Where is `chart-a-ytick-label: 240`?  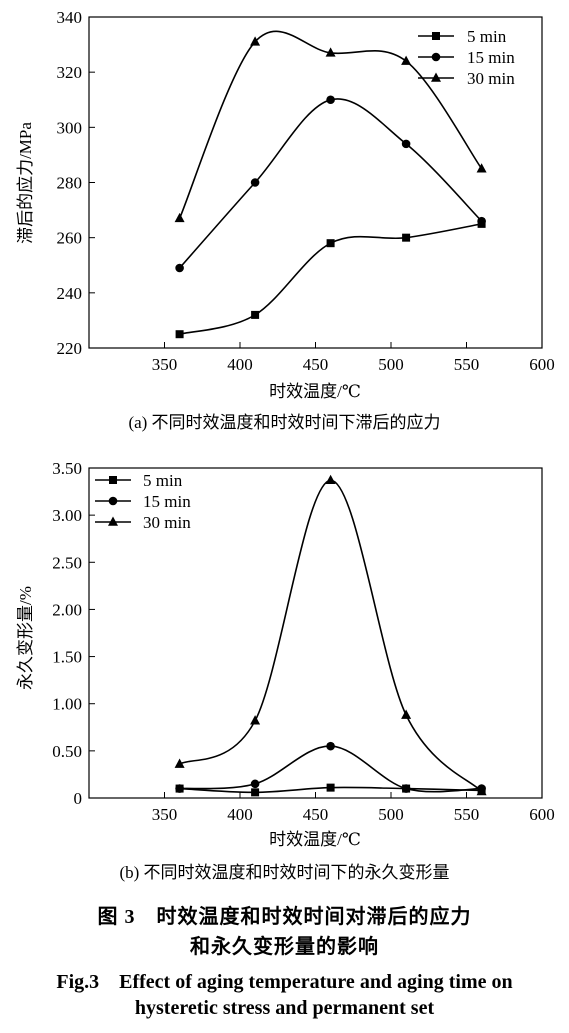
chart-a-ytick-label: 240 is located at coordinates (70, 293).